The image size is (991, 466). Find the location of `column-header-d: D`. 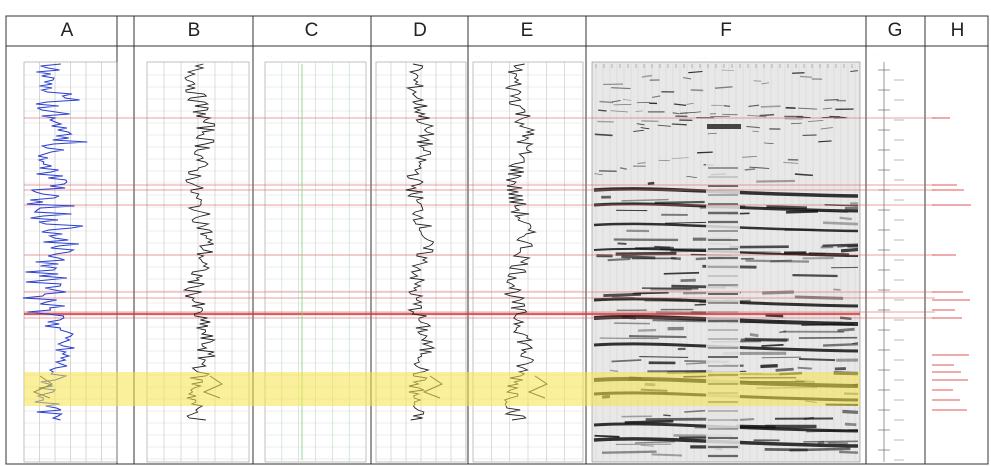

column-header-d: D is located at coordinates (420, 30).